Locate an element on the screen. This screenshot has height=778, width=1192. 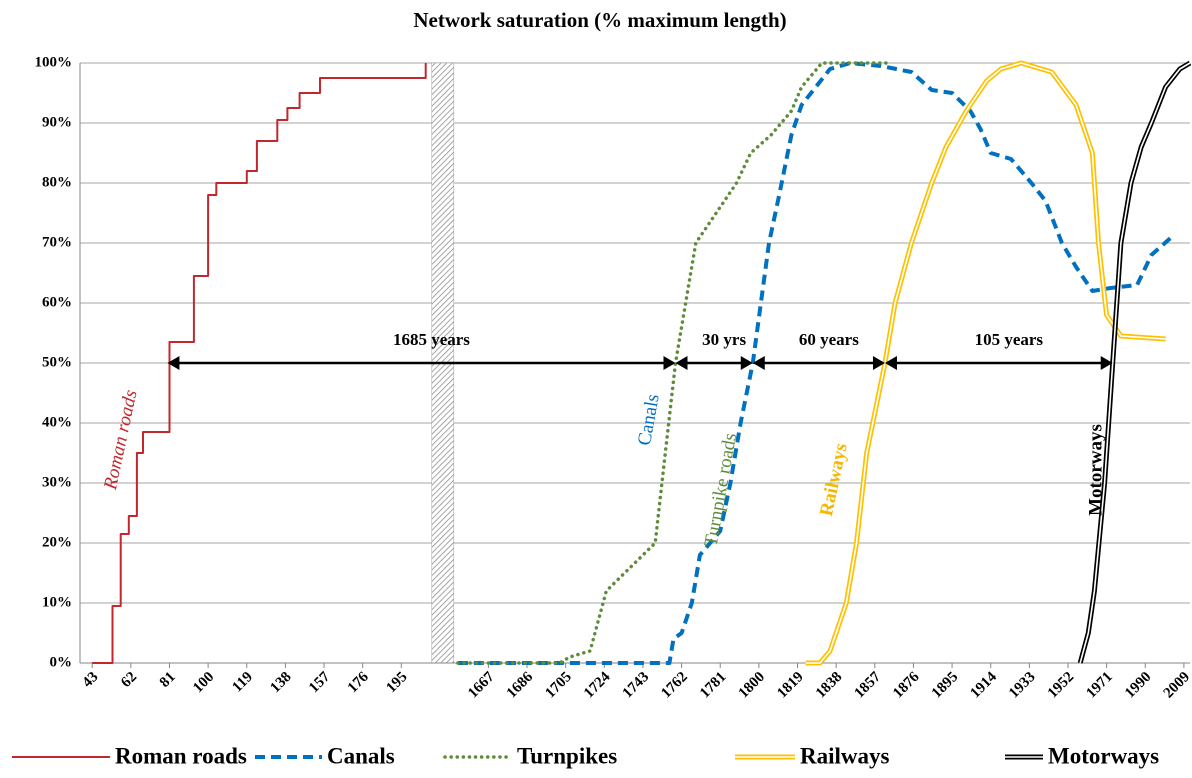
x-tick-label: 1876 is located at coordinates (906, 685).